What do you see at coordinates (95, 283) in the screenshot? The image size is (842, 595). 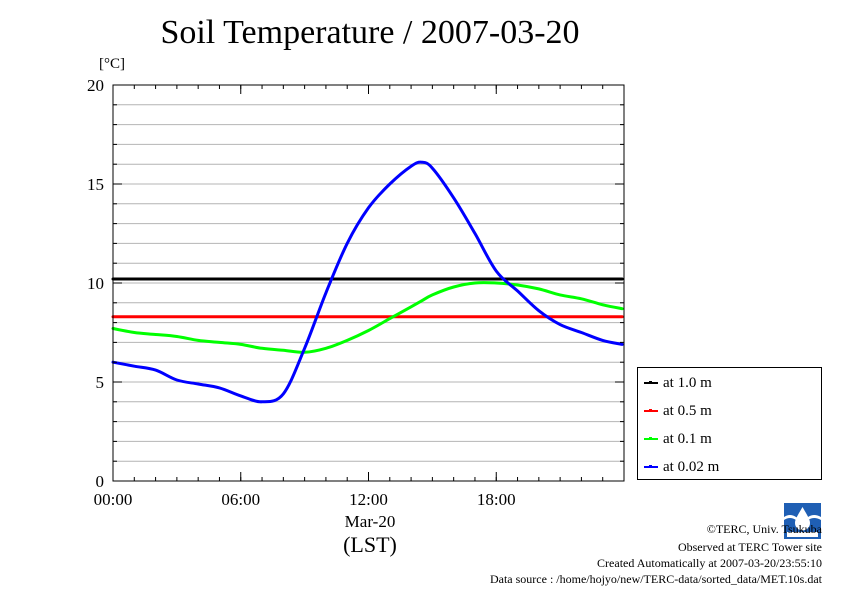 I see `y-tick-label: 10` at bounding box center [95, 283].